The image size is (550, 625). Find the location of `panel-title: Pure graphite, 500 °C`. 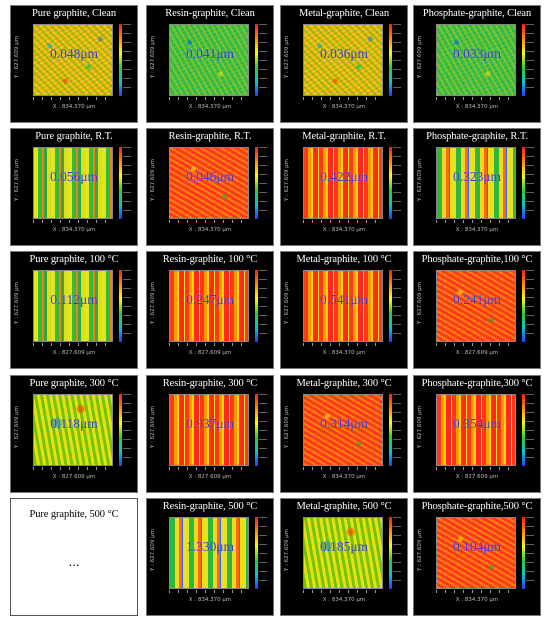

panel-title: Pure graphite, 500 °C is located at coordinates (74, 514).